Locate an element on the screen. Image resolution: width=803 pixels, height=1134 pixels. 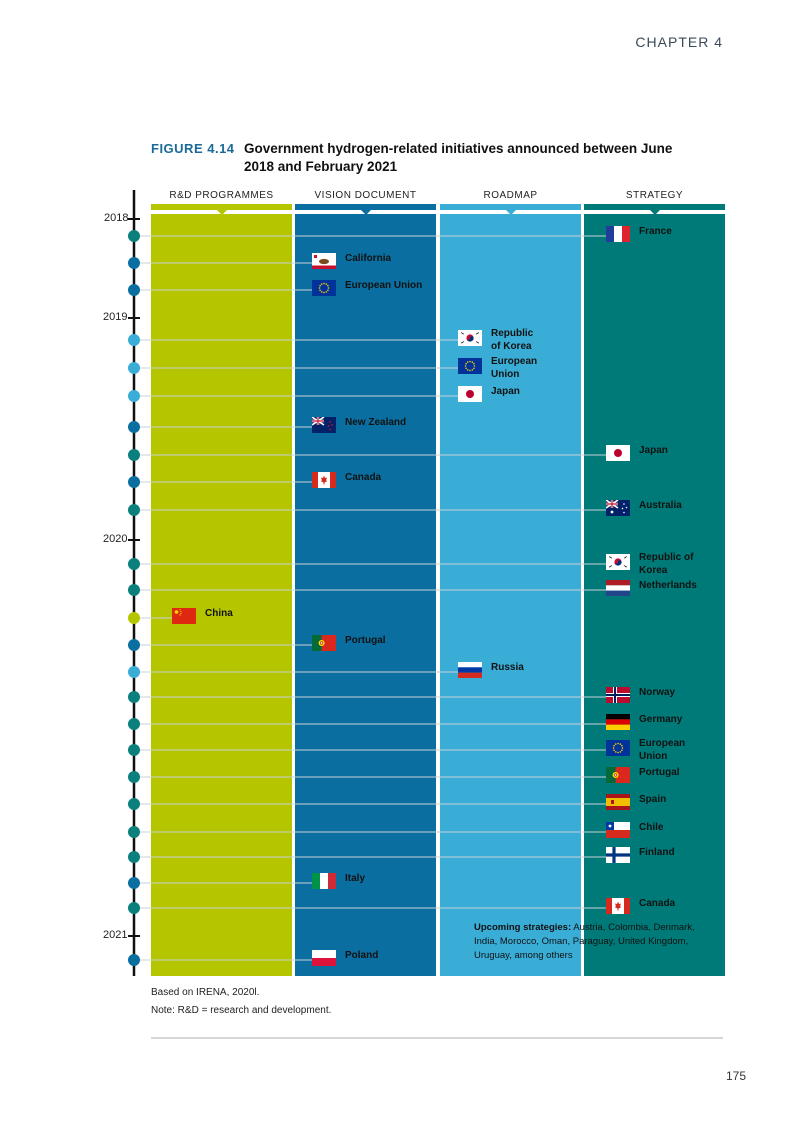
column-header-bar-vision is located at coordinates (365, 207).